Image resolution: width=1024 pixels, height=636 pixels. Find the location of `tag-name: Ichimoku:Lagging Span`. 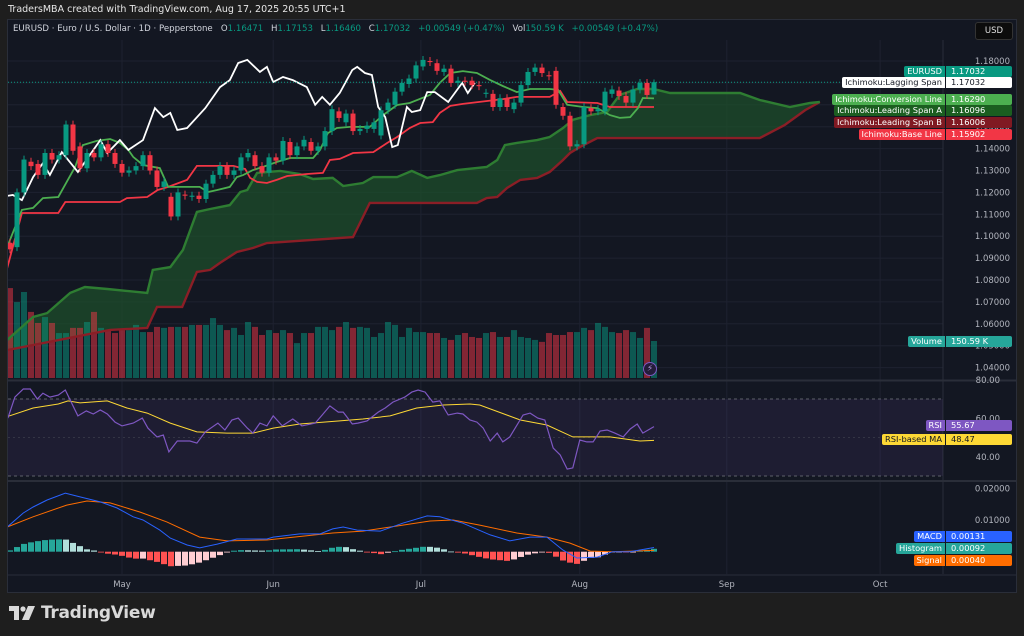

tag-name: Ichimoku:Lagging Span is located at coordinates (893, 82).